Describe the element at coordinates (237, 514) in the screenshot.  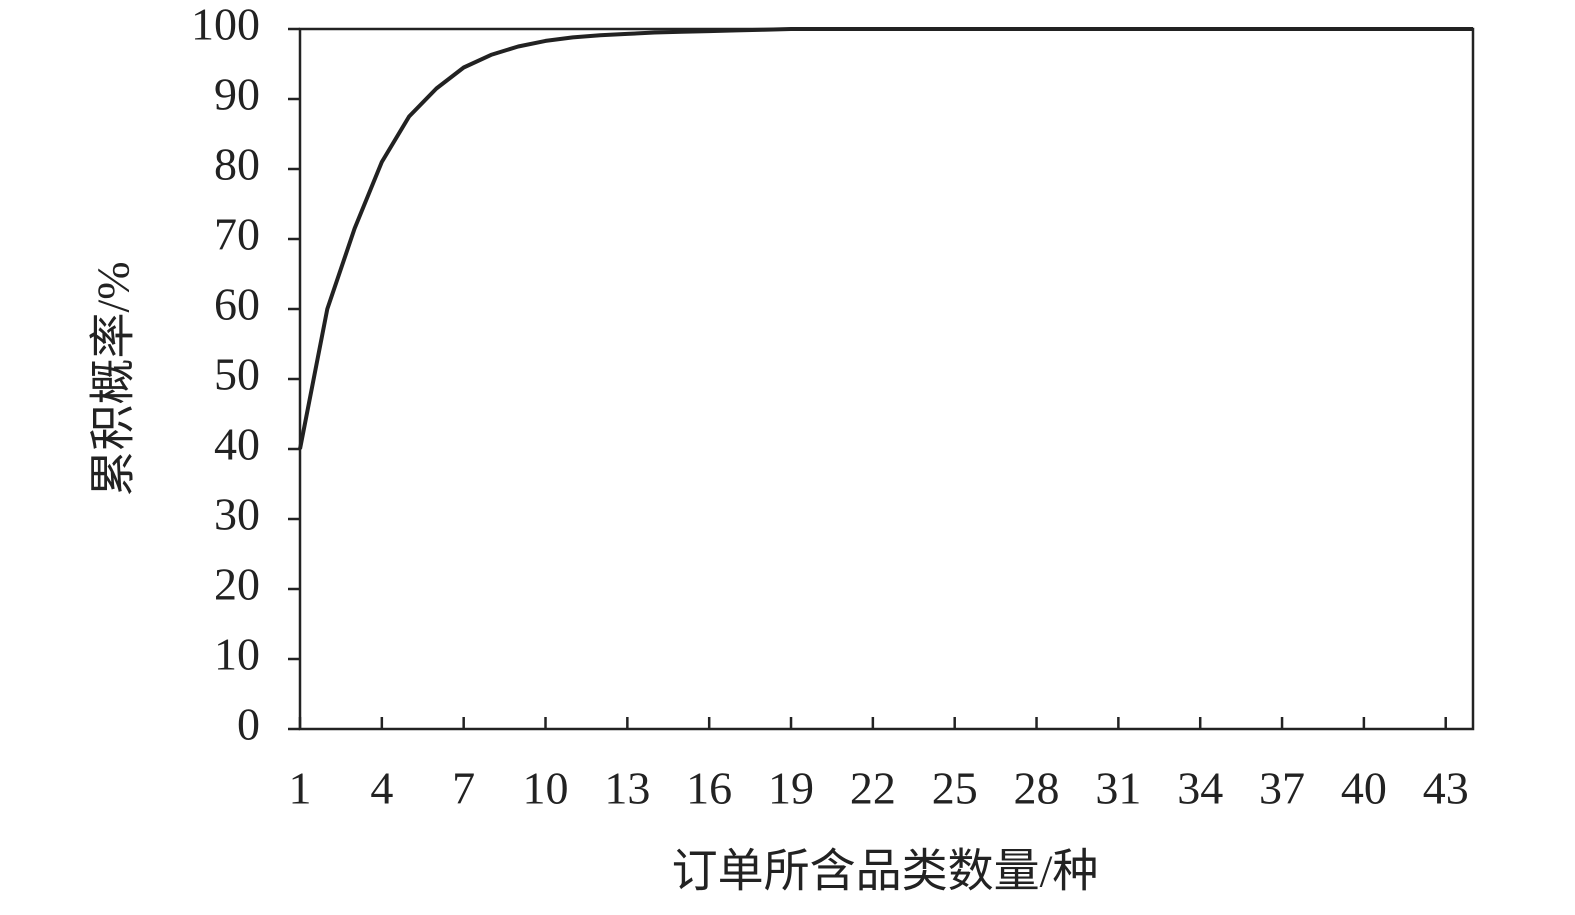
I see `y-tick-label: 30` at that location.